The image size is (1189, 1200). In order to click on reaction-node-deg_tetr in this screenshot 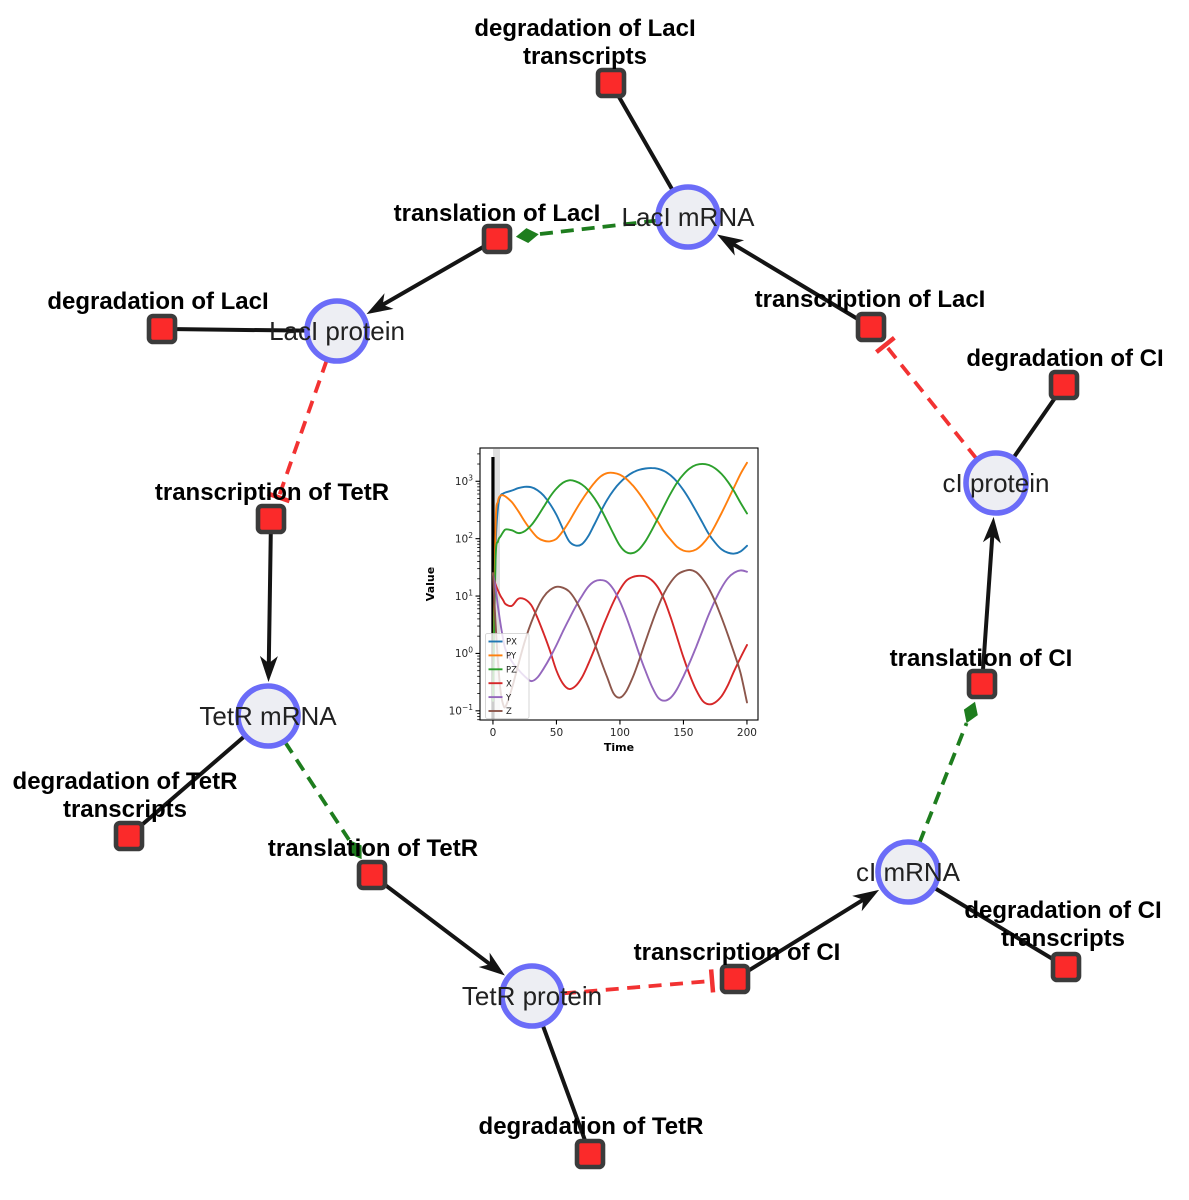, I will do `click(590, 1154)`.